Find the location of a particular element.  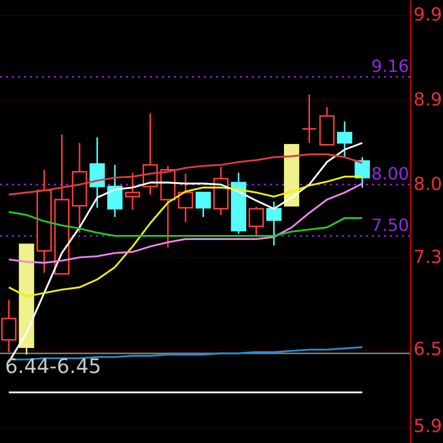

ref-line-label: 8.00 is located at coordinates (390, 174).